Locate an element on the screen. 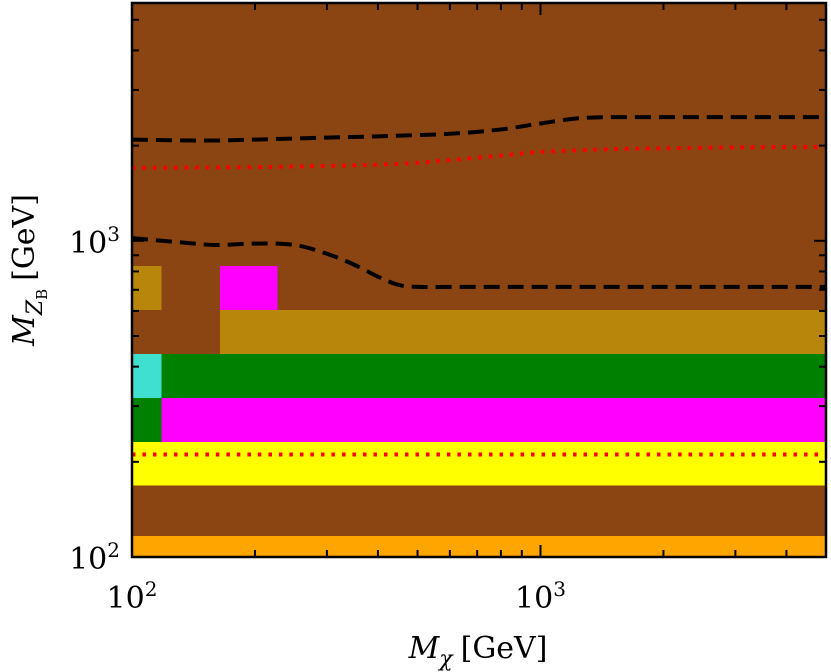  y-axis-title: MZB [GeV] is located at coordinates (29, 270).